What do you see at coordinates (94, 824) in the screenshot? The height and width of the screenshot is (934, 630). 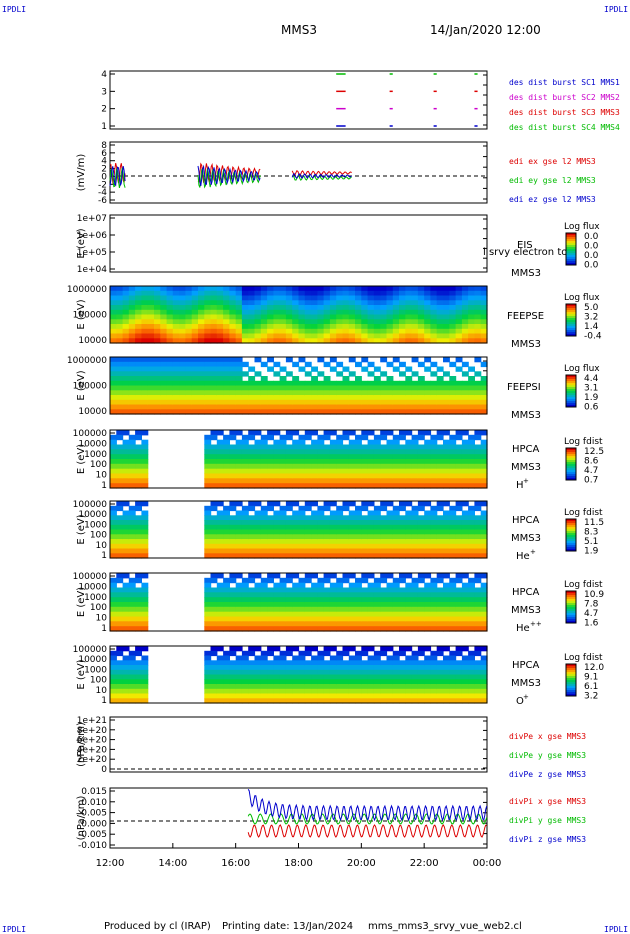 I see `y-tick-label: 0.000` at bounding box center [94, 824].